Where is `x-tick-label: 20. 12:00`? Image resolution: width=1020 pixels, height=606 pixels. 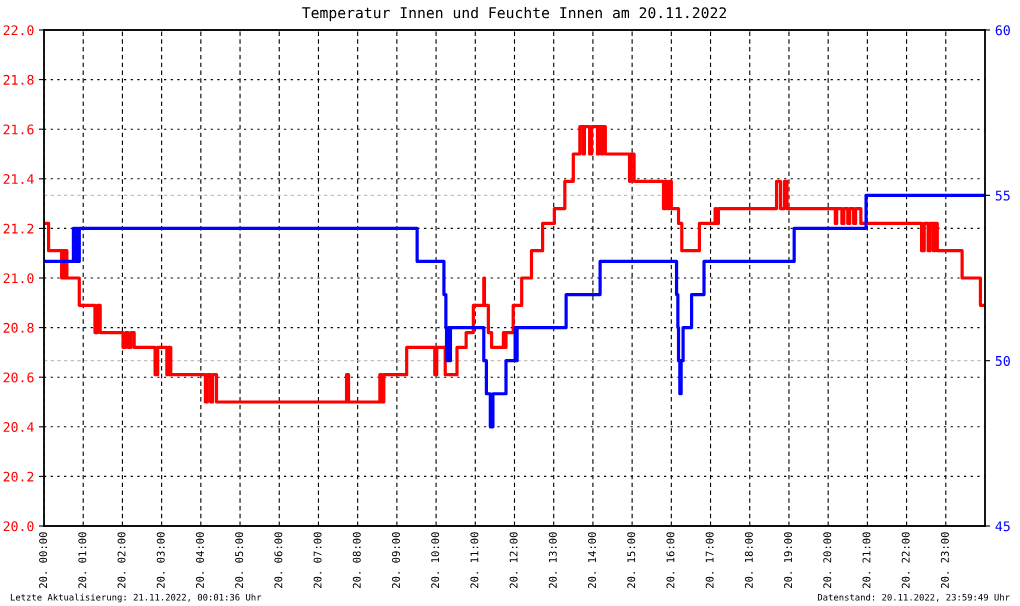
x-tick-label: 20. 12:00 is located at coordinates (513, 560).